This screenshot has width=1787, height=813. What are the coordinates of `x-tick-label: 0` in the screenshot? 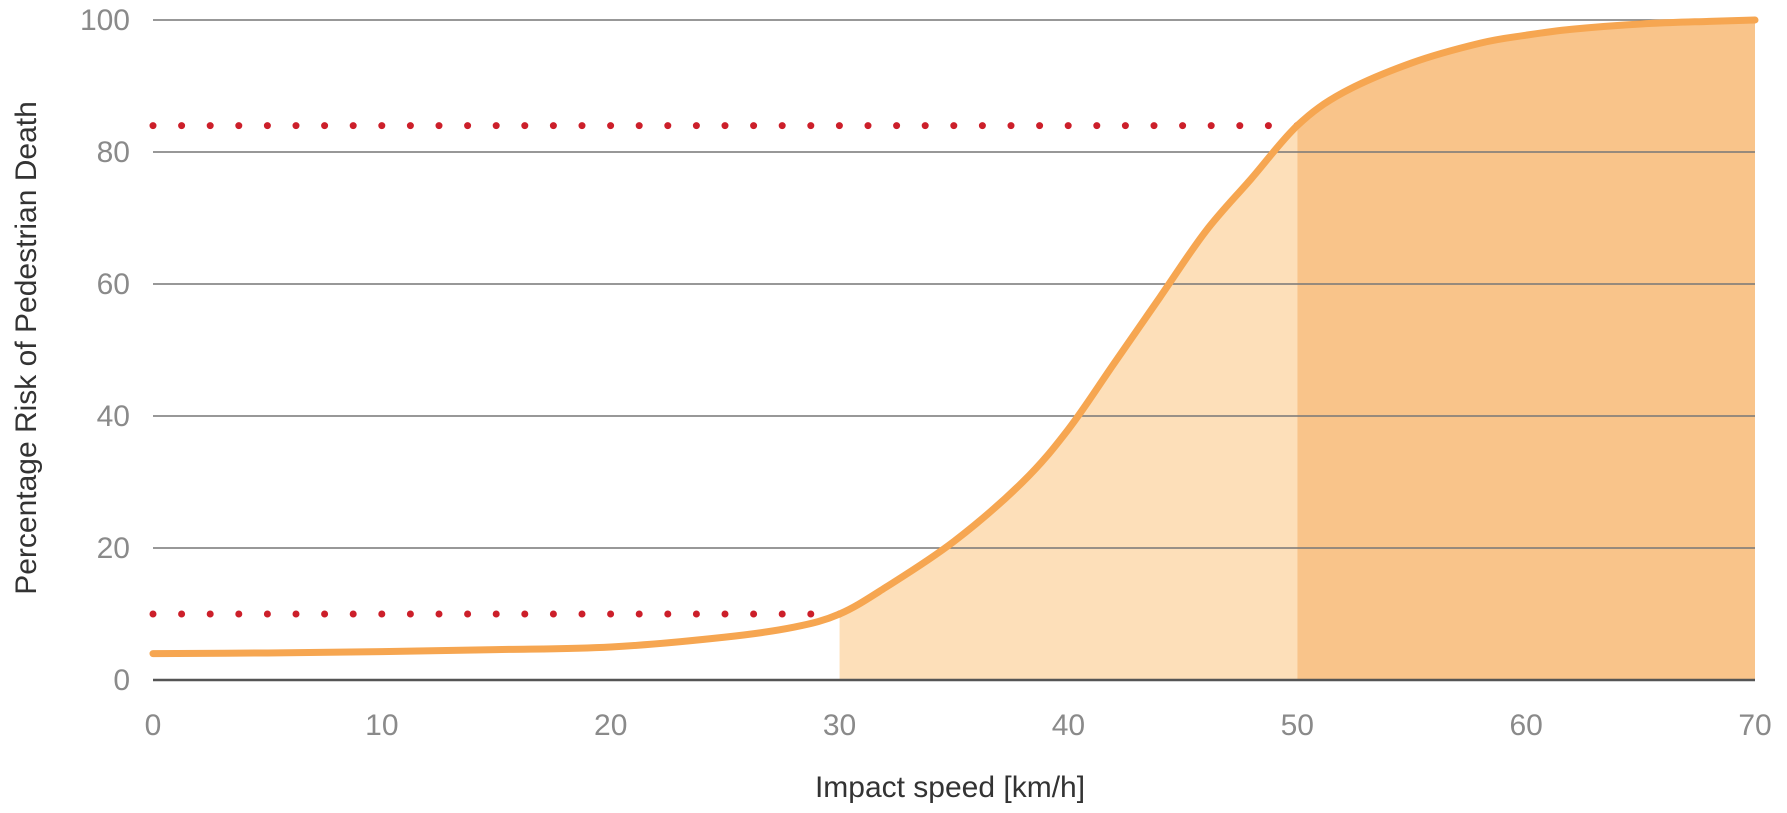 It's located at (153, 725).